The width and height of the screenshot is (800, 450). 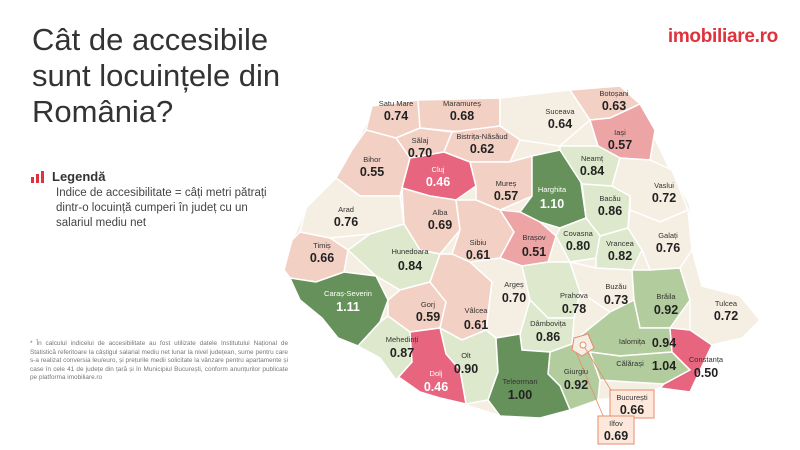 What do you see at coordinates (576, 371) in the screenshot?
I see `county-name: Giurgiu` at bounding box center [576, 371].